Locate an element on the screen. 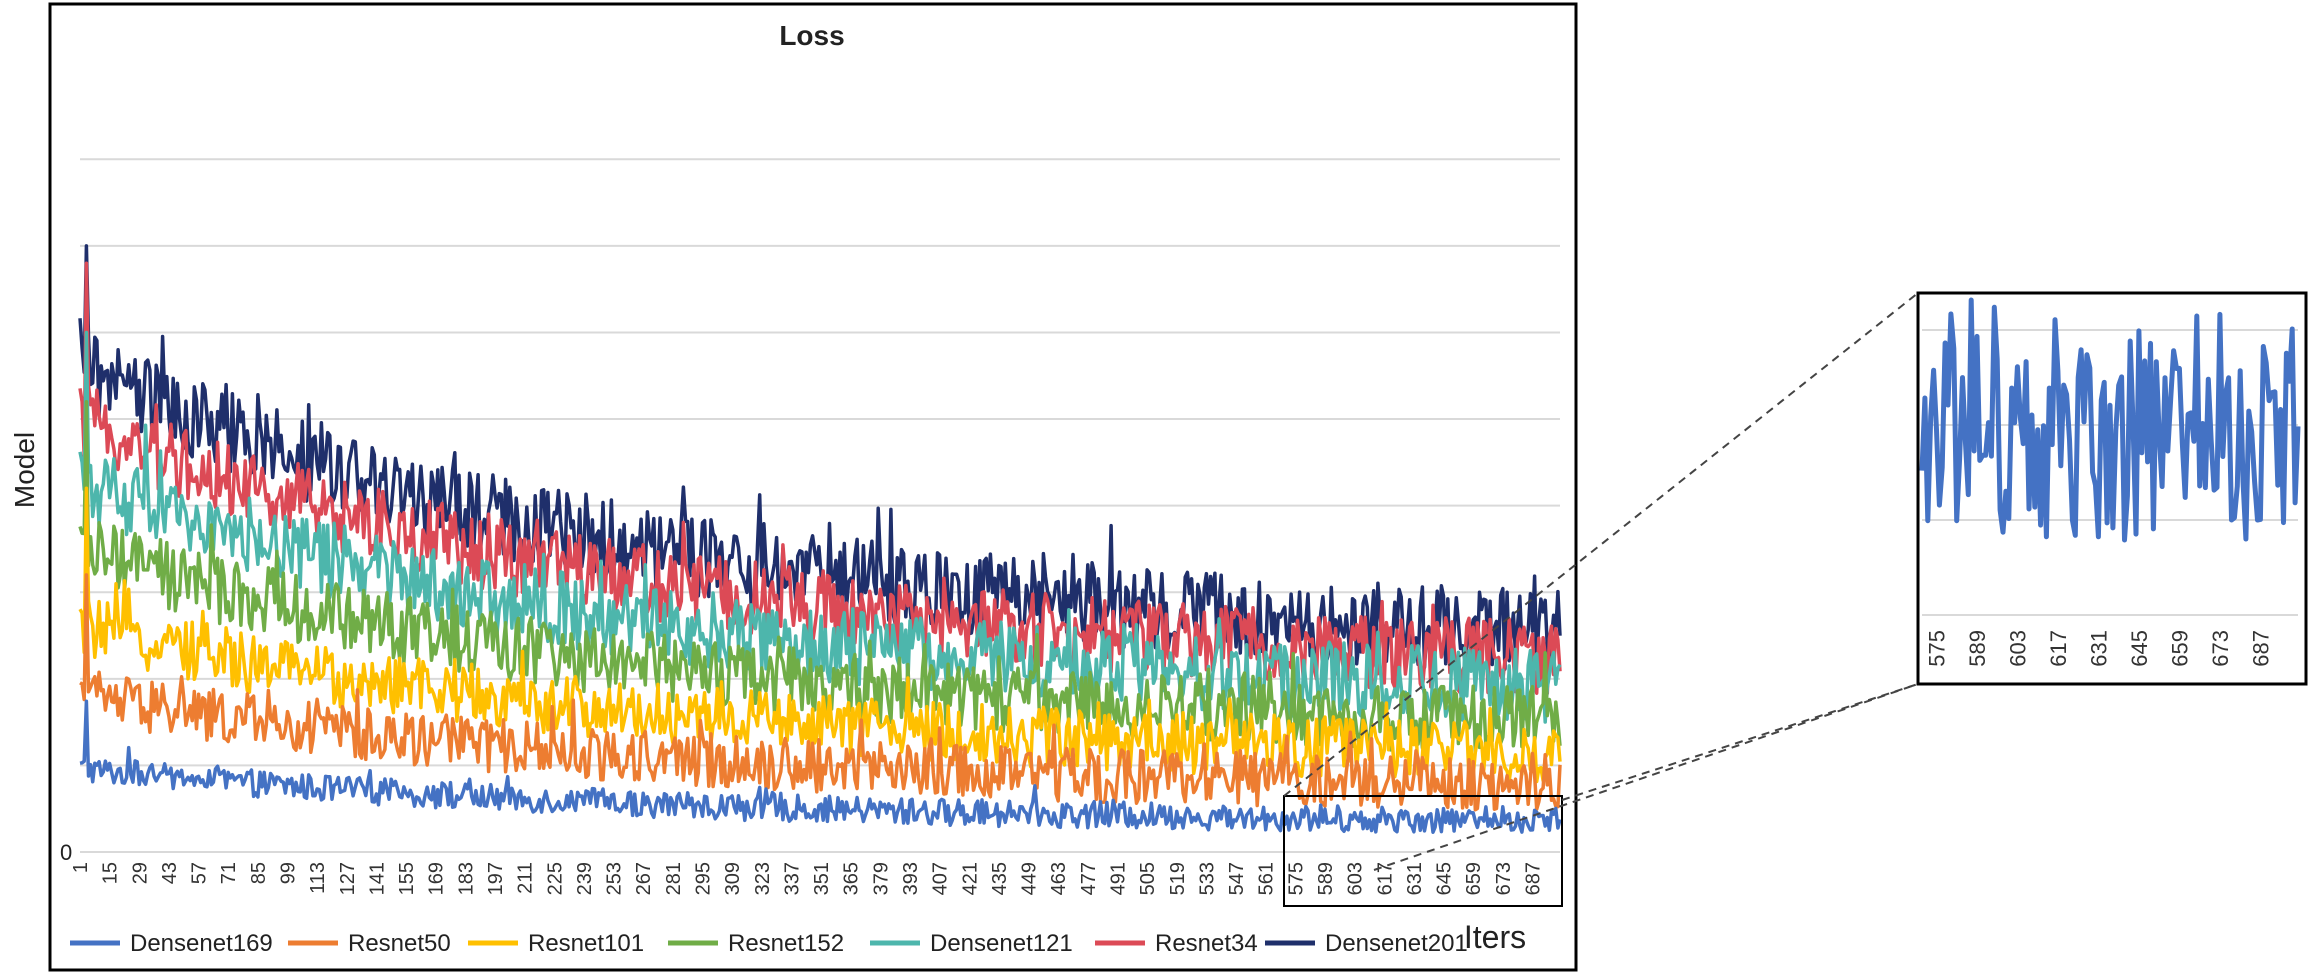 Image resolution: width=2314 pixels, height=977 pixels. zoom-connector-bottom is located at coordinates (1646, 777).